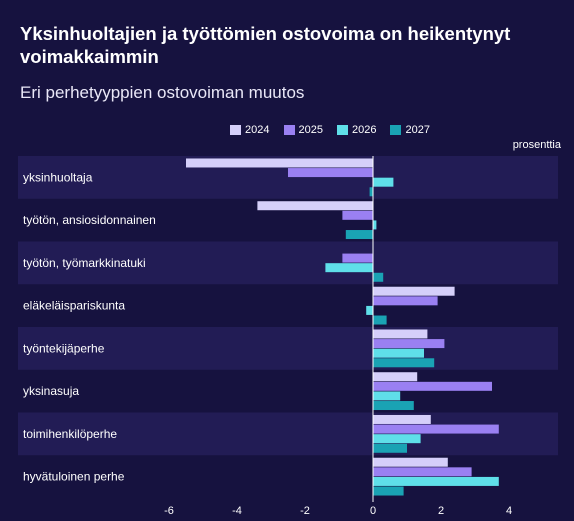  What do you see at coordinates (509, 511) in the screenshot?
I see `x-tick-label: 4` at bounding box center [509, 511].